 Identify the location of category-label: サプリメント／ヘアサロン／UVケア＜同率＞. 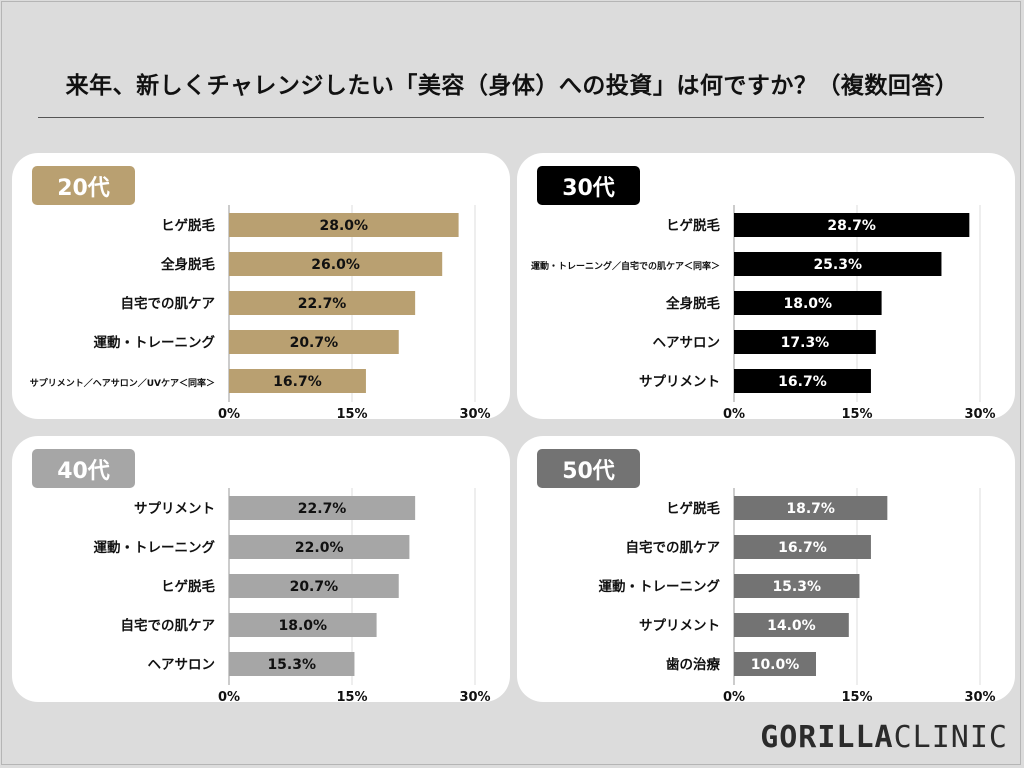
(122, 383).